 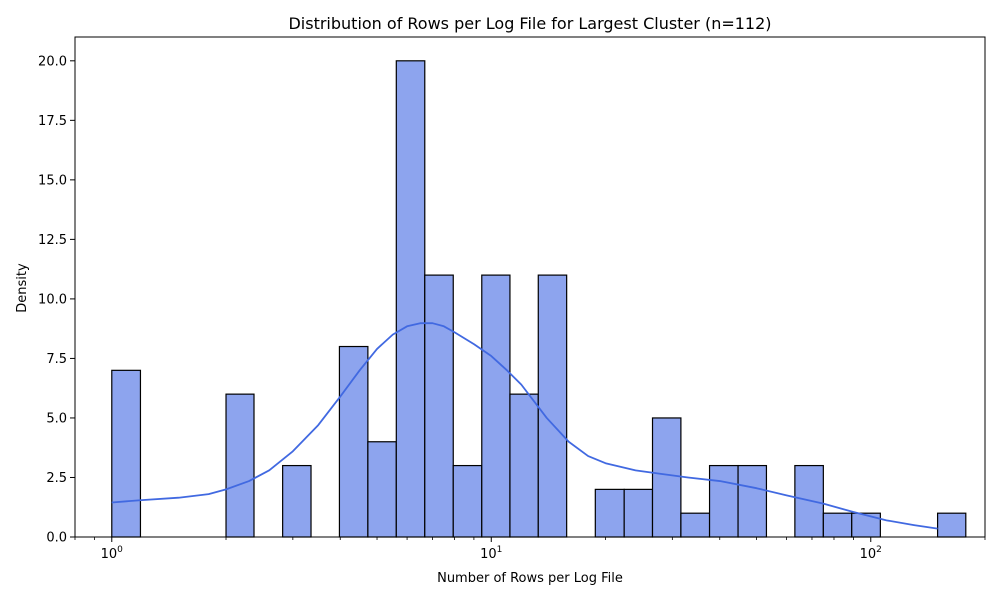 I want to click on y-tick-label: 2.5, so click(x=56, y=478).